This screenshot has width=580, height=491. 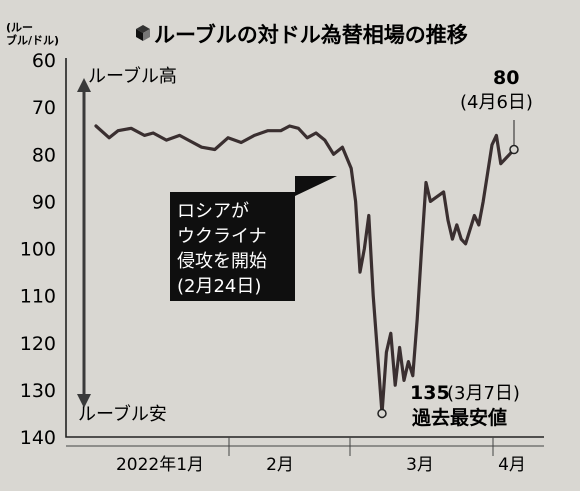 What do you see at coordinates (38, 391) in the screenshot?
I see `y-tick-label: 130` at bounding box center [38, 391].